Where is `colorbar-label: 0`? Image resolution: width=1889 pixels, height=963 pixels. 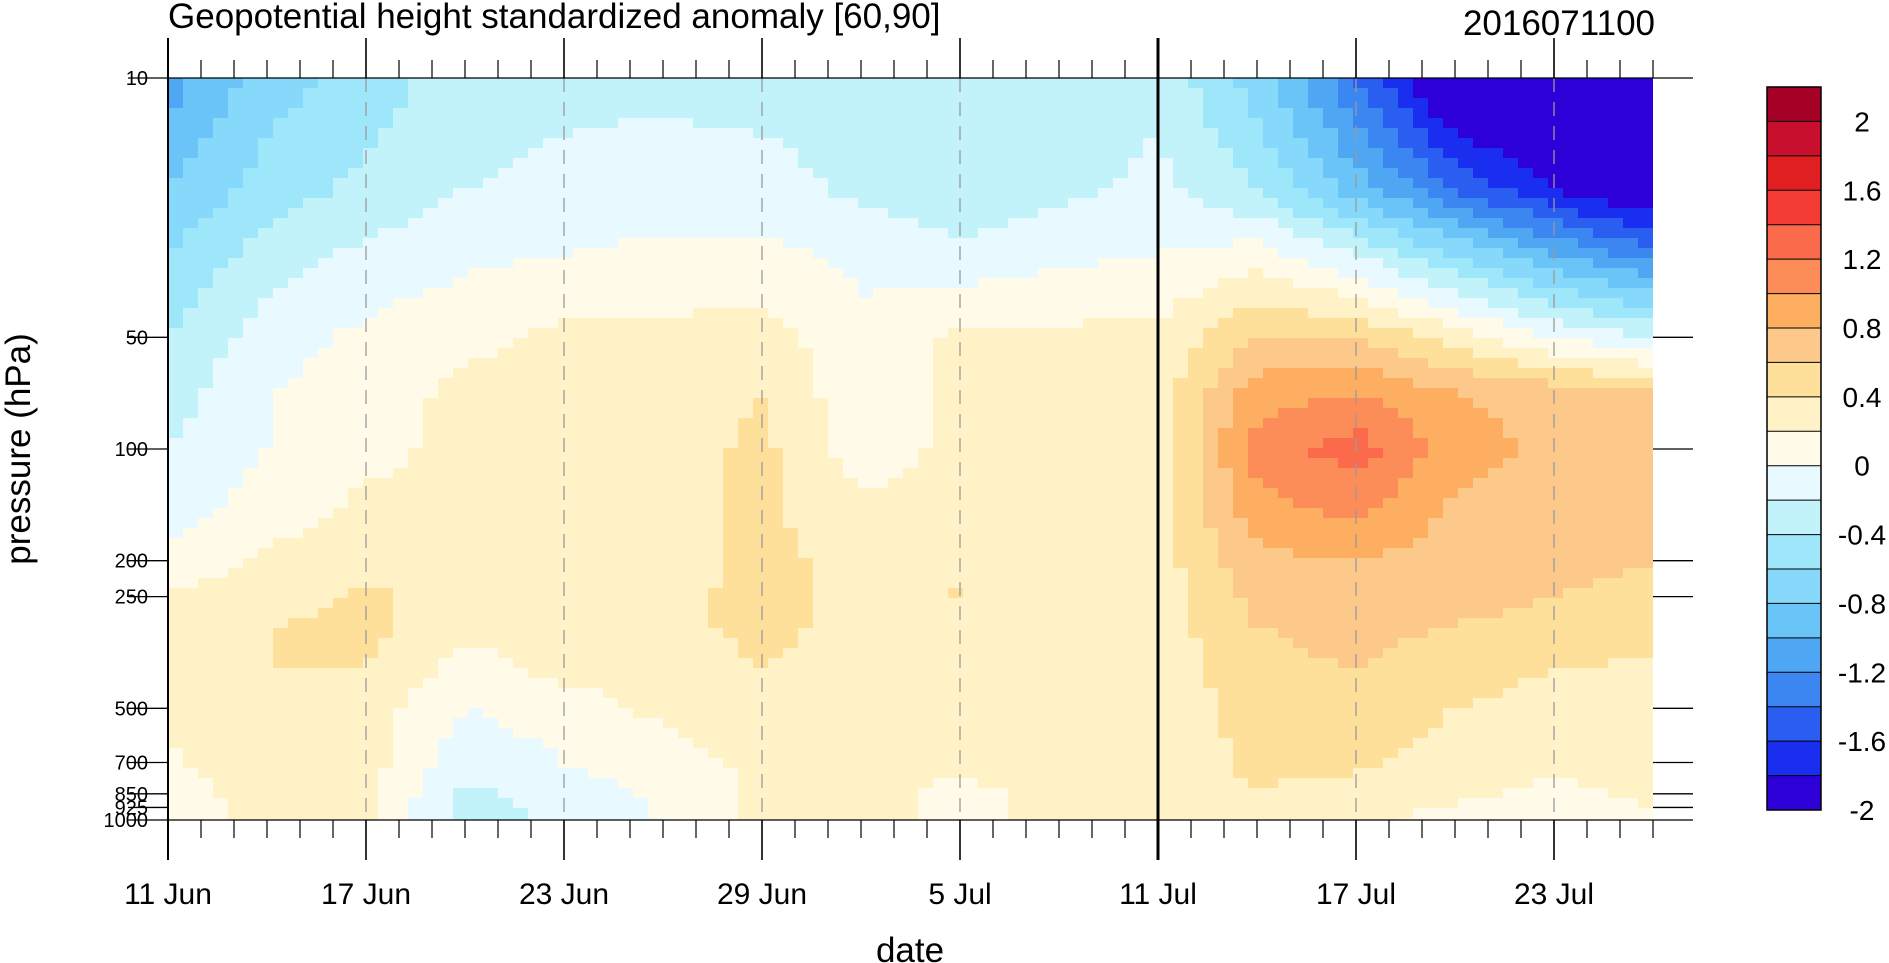
colorbar-label: 0 is located at coordinates (1862, 466).